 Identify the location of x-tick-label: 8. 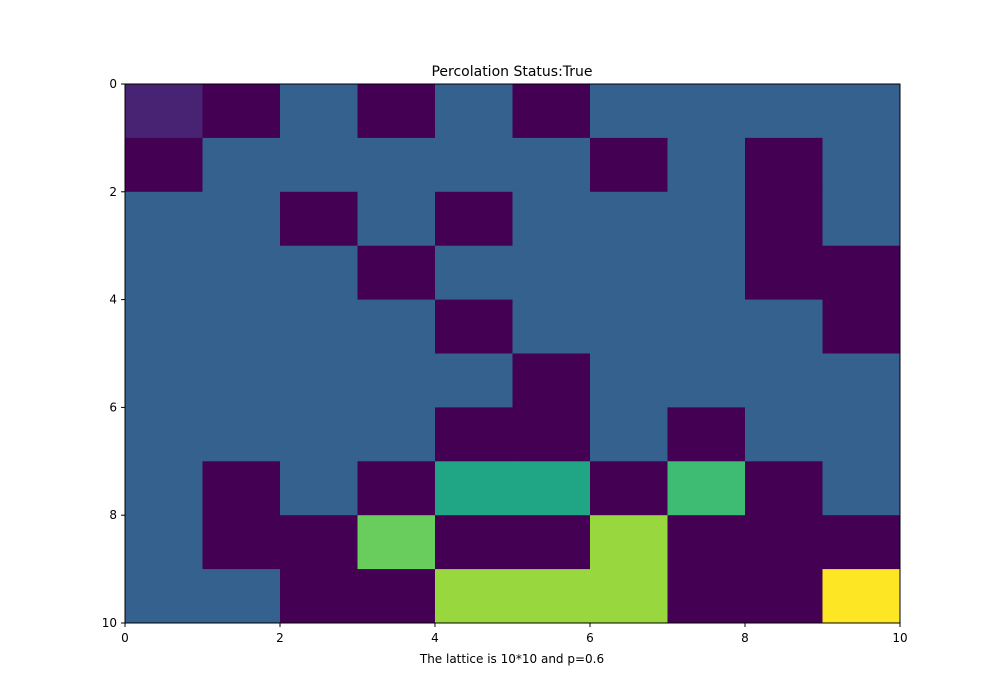
(745, 638).